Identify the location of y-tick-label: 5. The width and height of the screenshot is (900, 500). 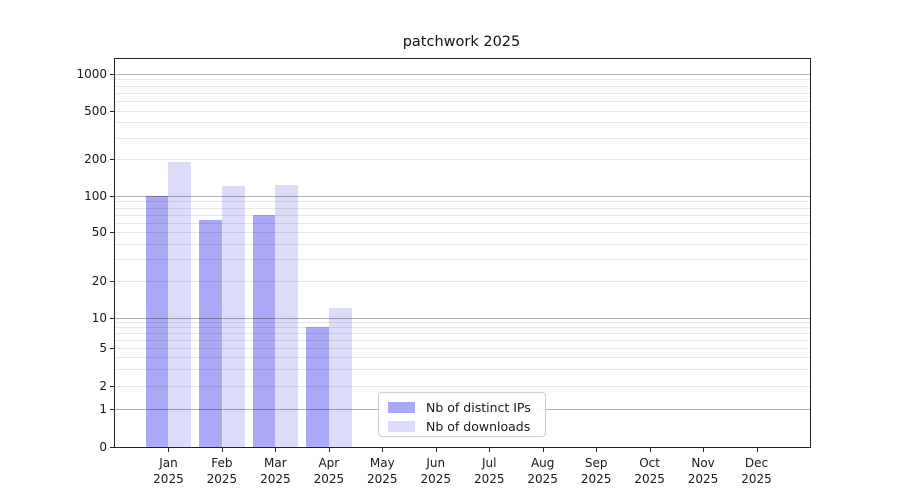
(103, 348).